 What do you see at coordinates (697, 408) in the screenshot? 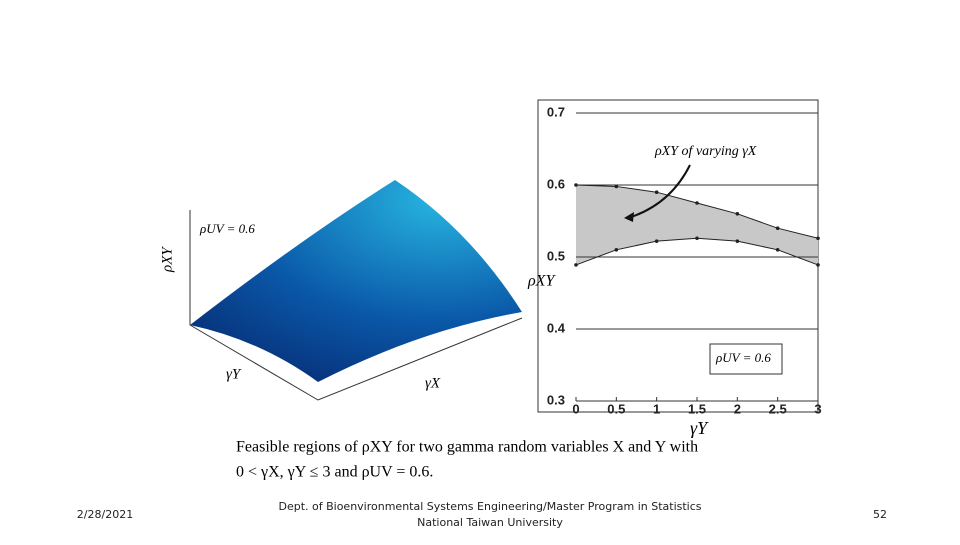
I see `x-tick-label: 1.5` at bounding box center [697, 408].